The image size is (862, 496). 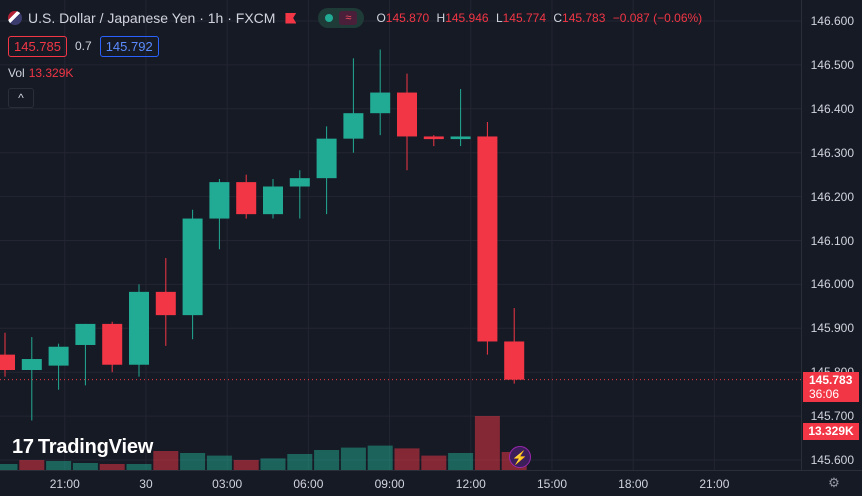 I want to click on open-key: O, so click(x=381, y=18).